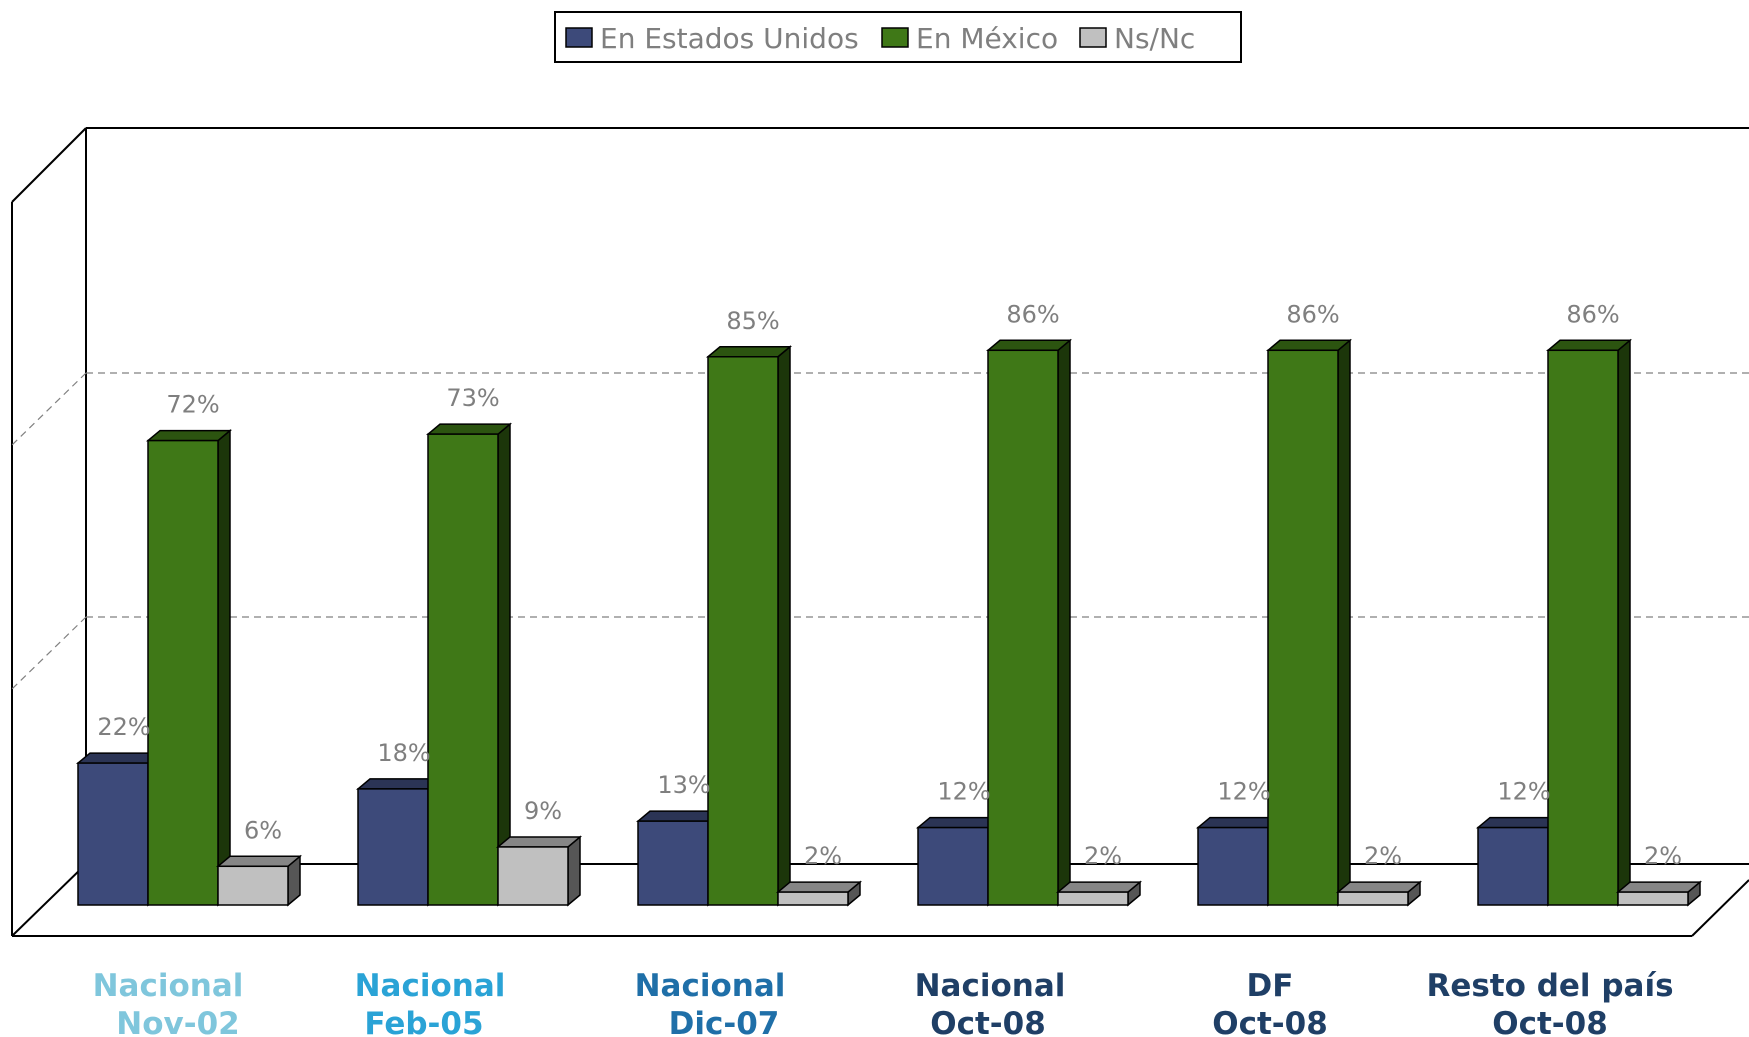 The width and height of the screenshot is (1749, 1037). Describe the element at coordinates (987, 38) in the screenshot. I see `legend-label: En México` at that location.